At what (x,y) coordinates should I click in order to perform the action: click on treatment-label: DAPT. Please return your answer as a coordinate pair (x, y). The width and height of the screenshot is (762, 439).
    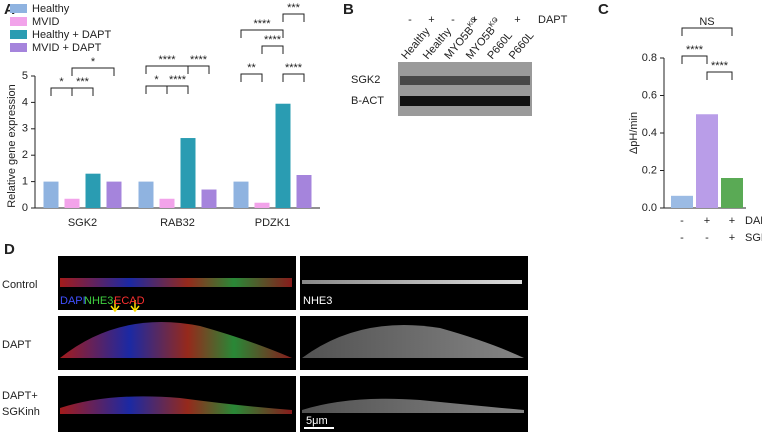
    Looking at the image, I should click on (553, 20).